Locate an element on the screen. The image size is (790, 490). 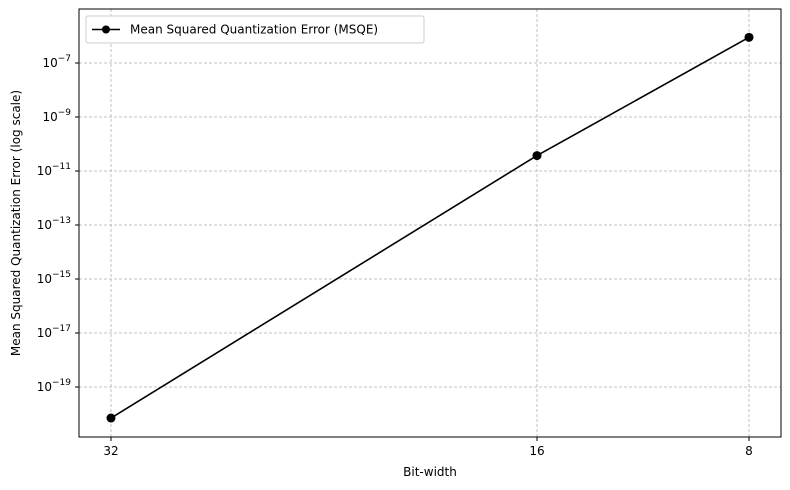
legend-box is located at coordinates (255, 29).